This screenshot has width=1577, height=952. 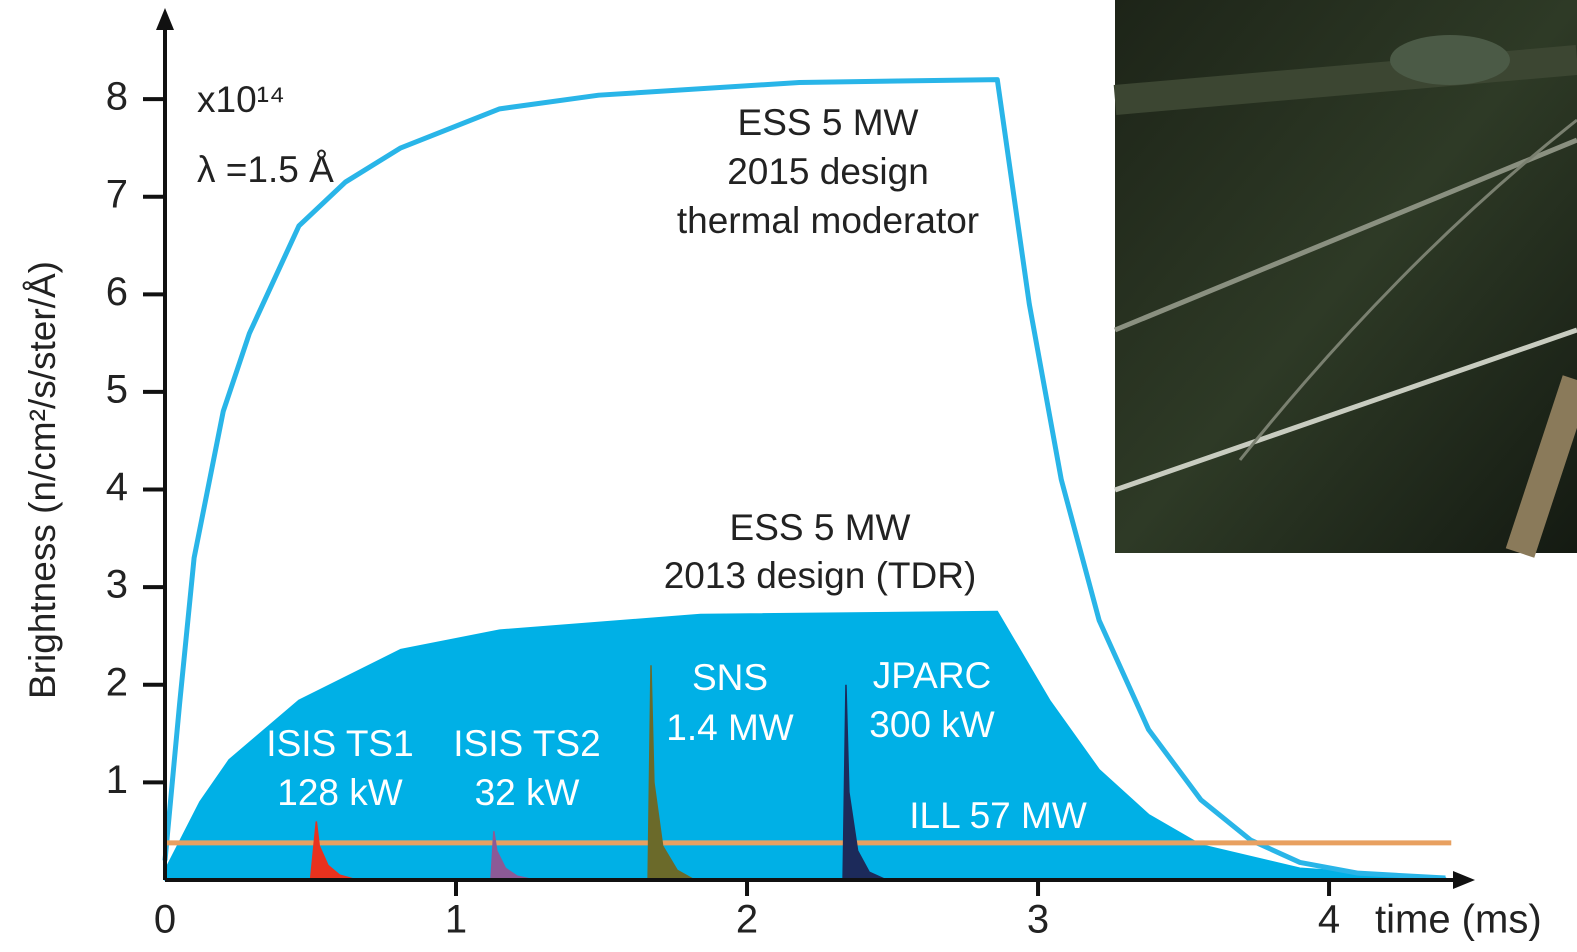 What do you see at coordinates (1458, 920) in the screenshot?
I see `x-axis-label: time (ms)` at bounding box center [1458, 920].